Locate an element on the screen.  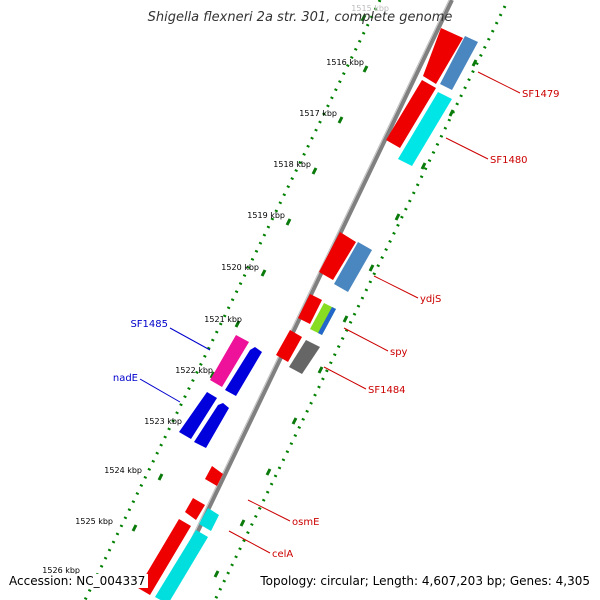
gene-label-spy: spy is located at coordinates (399, 352).